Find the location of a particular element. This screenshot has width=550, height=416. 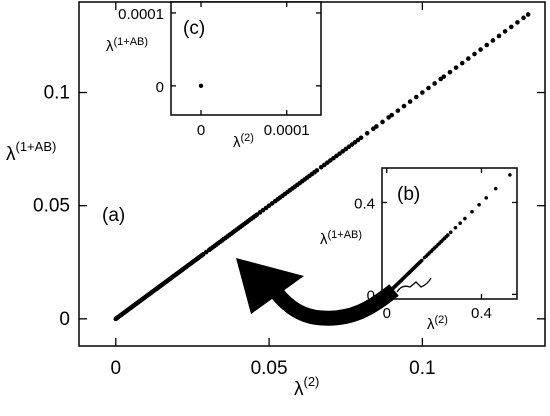

main-y-tick-label-2: 0.1 is located at coordinates (57, 93).